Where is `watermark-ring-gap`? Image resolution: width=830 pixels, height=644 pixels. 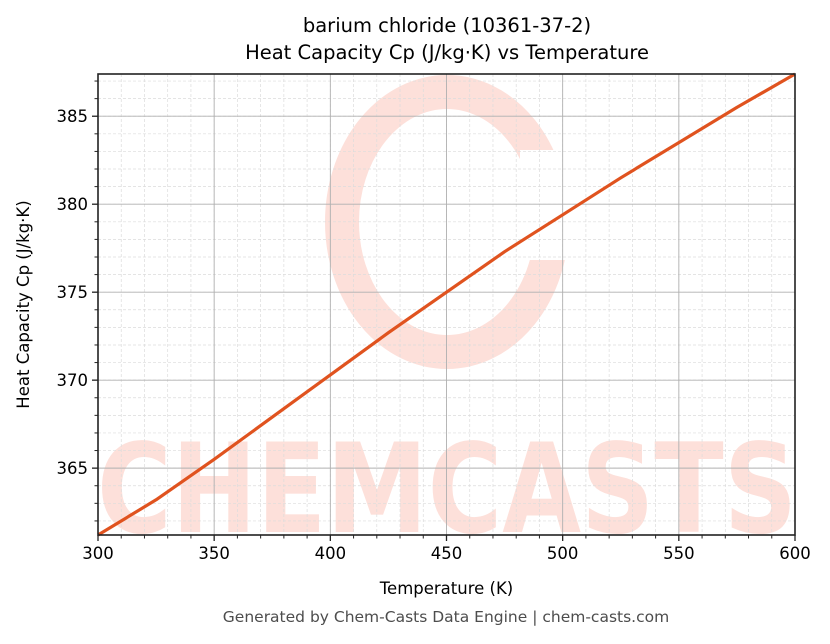
watermark-ring-gap is located at coordinates (550, 205).